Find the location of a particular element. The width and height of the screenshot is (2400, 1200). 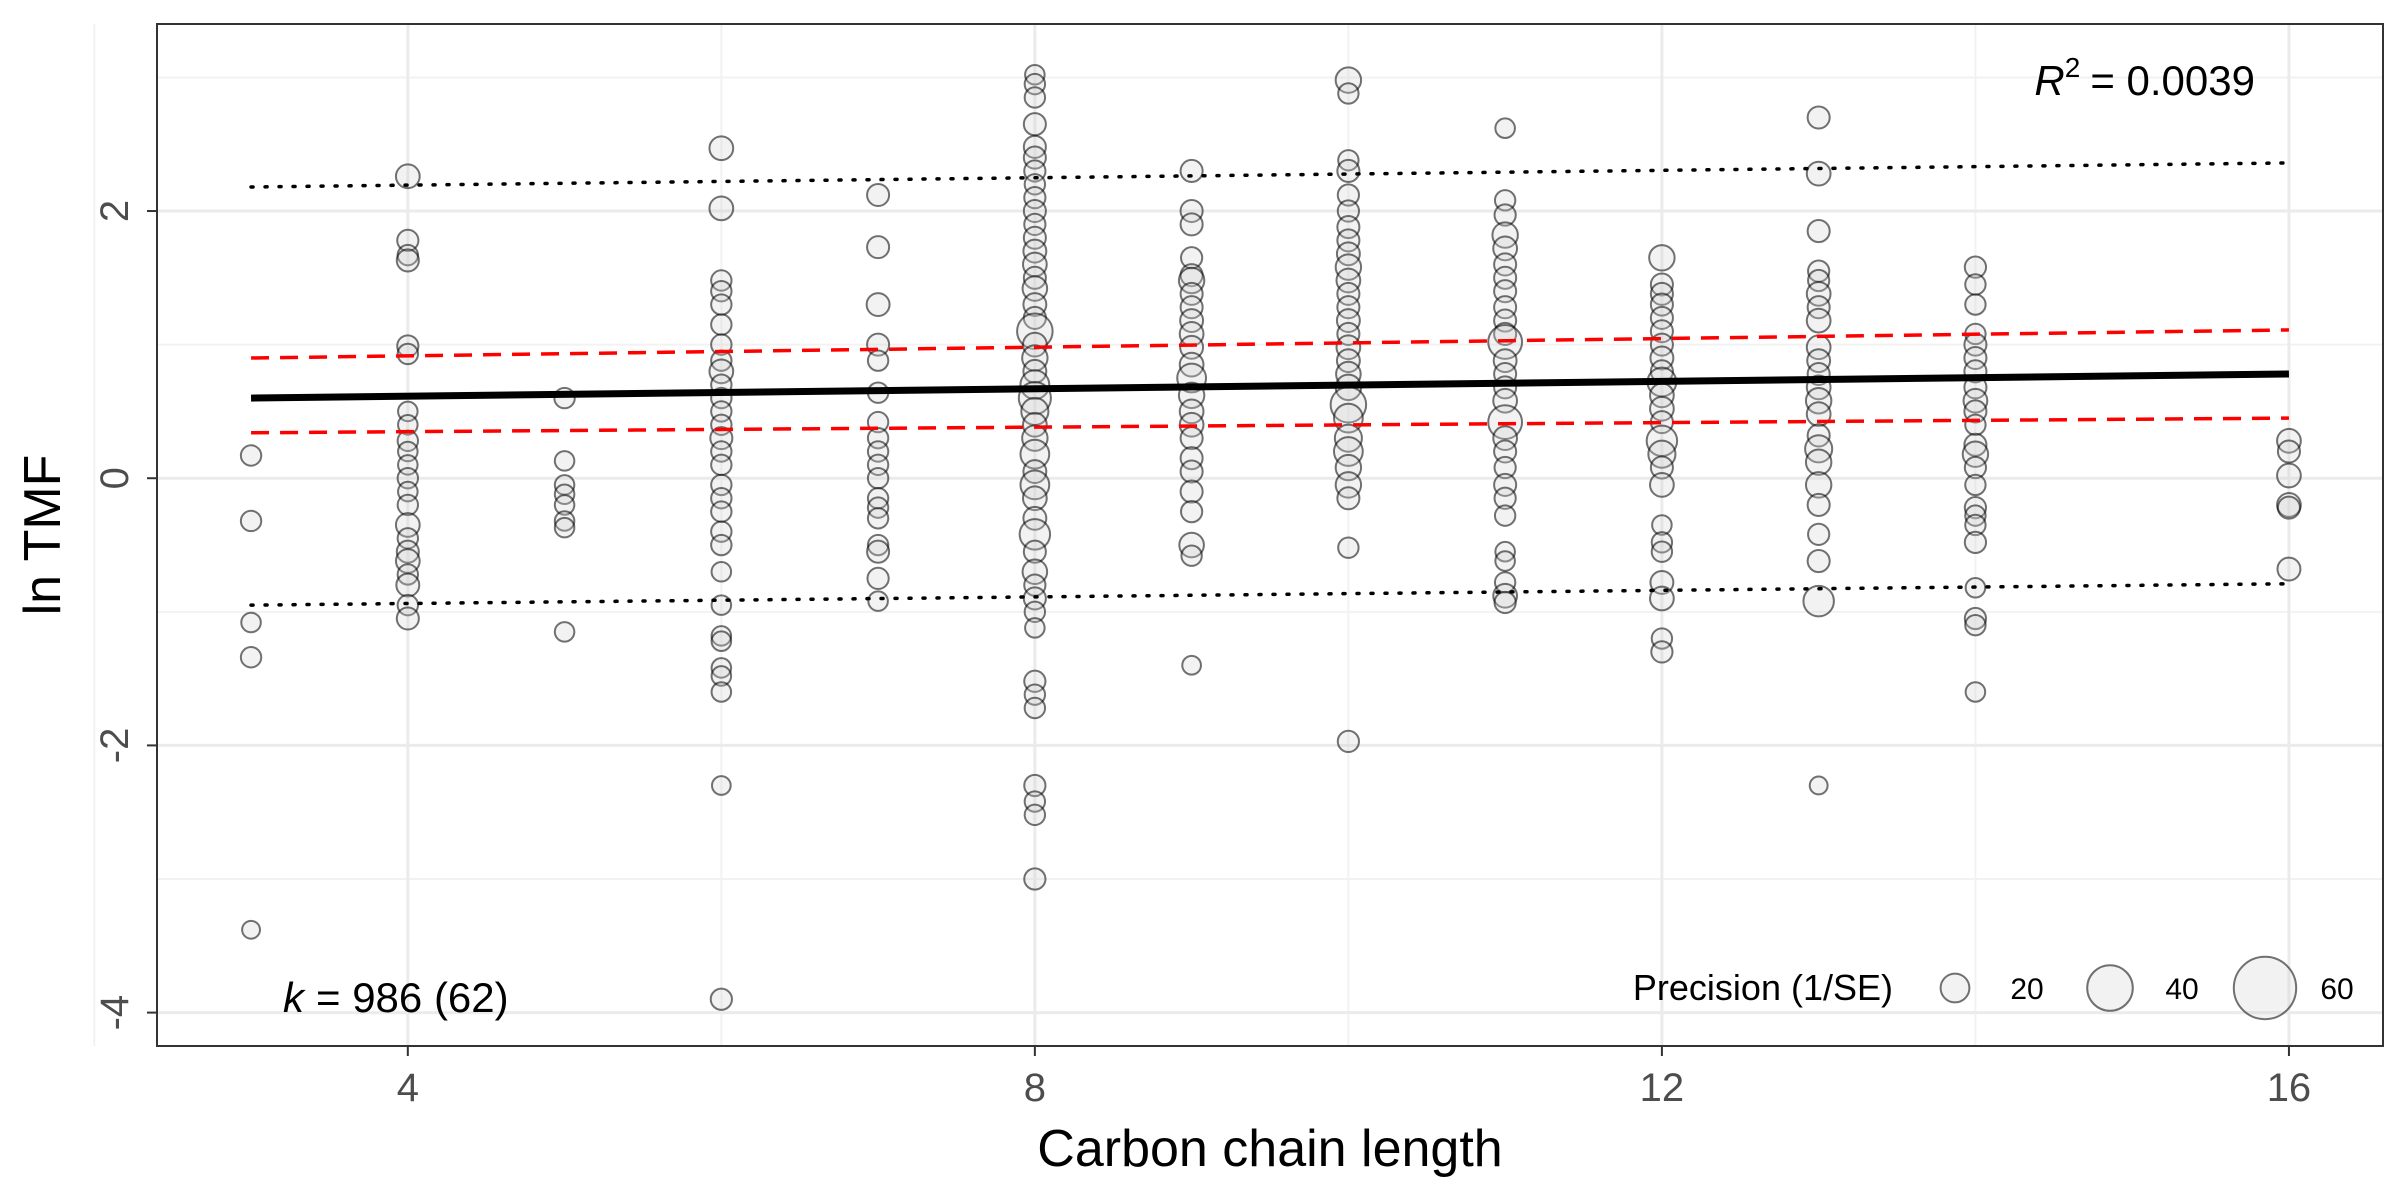

k-value: = 986 (62) is located at coordinates (412, 997).